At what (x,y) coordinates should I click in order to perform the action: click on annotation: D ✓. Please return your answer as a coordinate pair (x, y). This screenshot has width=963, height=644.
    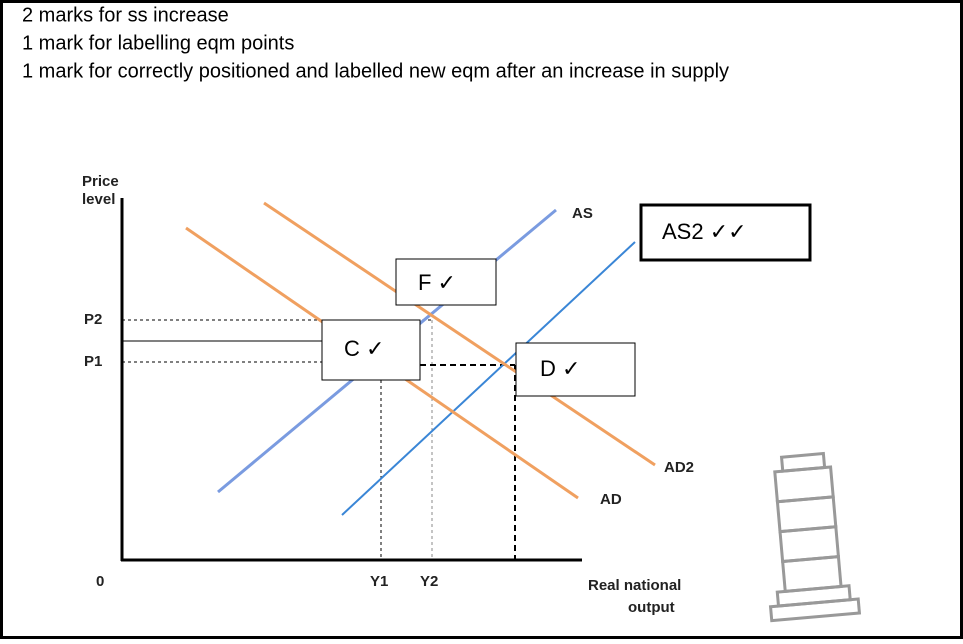
    Looking at the image, I should click on (560, 368).